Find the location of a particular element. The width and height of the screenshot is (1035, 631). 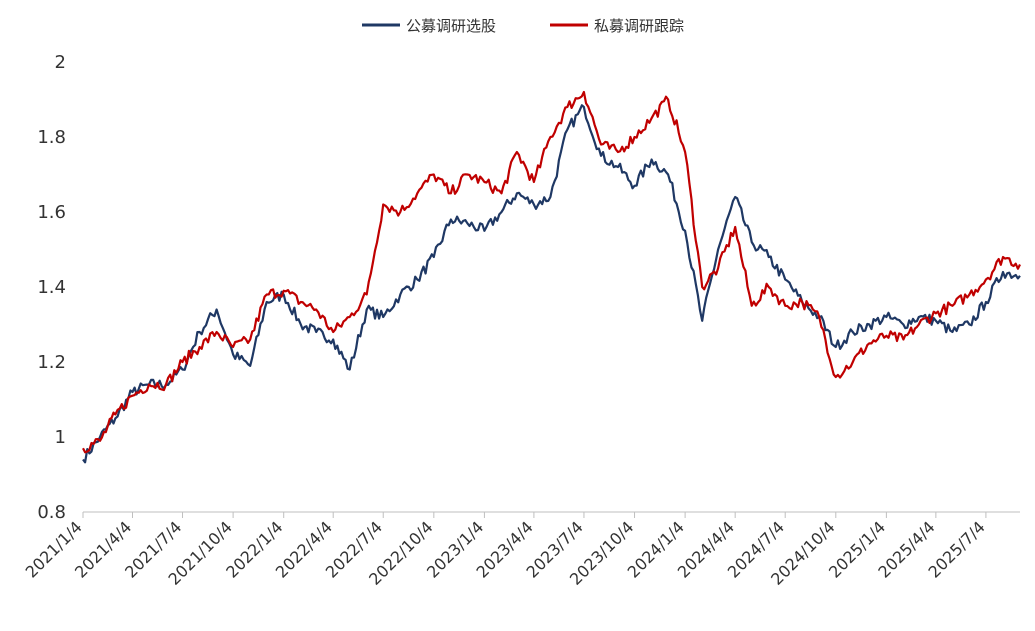

legend: 公募调研选股 私募调研跟踪 is located at coordinates (523, 26).